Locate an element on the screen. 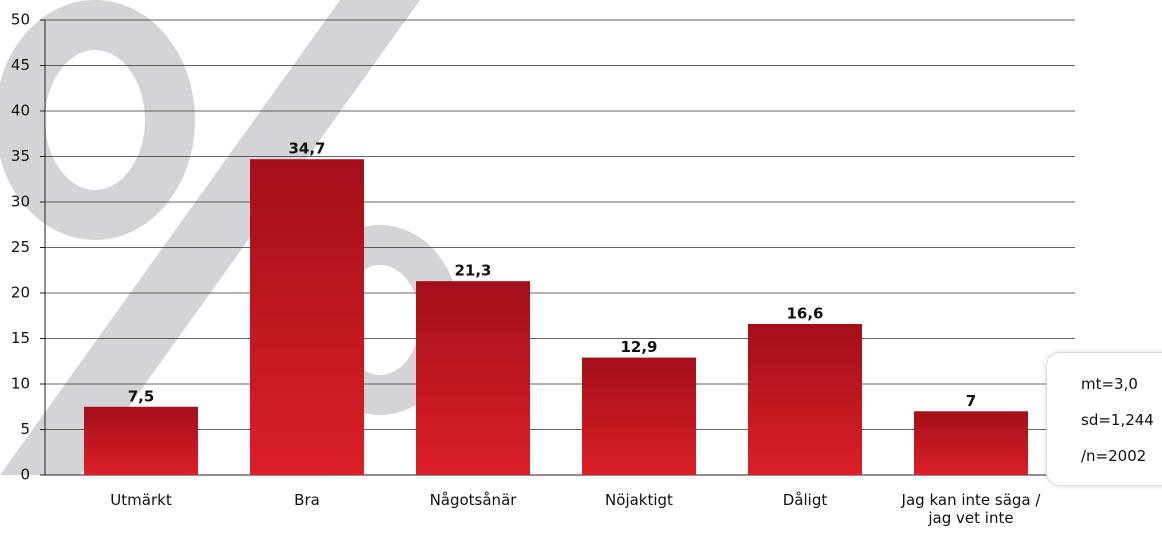 Image resolution: width=1162 pixels, height=533 pixels. stat-text: sd=1,244 is located at coordinates (1117, 420).